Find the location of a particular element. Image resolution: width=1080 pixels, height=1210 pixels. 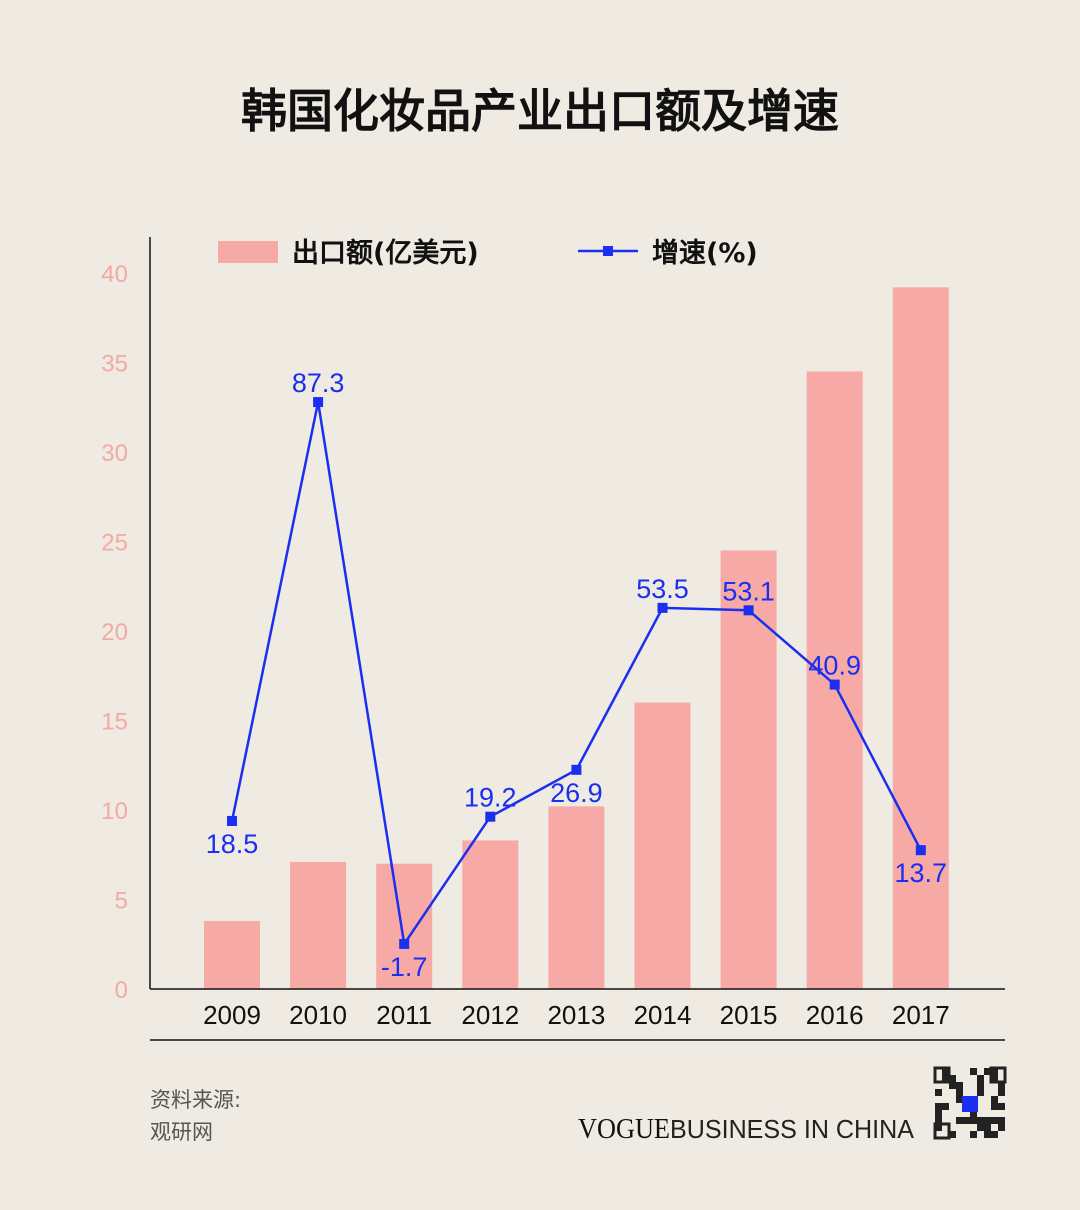

bar-2010 is located at coordinates (318, 925).